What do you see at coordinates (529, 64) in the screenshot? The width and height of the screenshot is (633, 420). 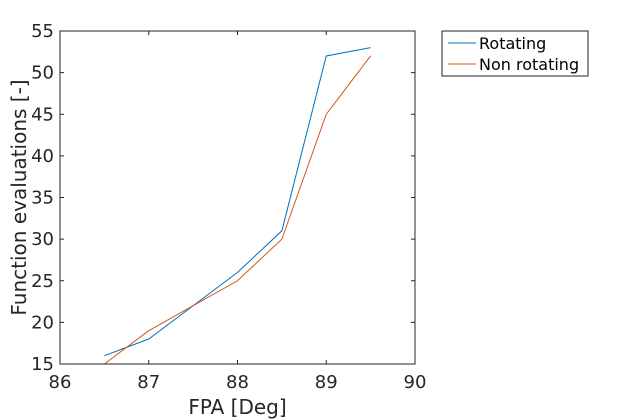 I see `legend-label-non-rotating: Non rotating` at bounding box center [529, 64].